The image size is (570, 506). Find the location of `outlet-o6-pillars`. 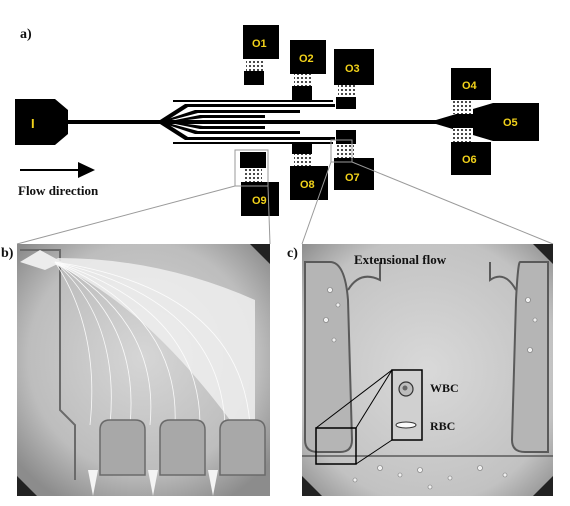

outlet-o6-pillars is located at coordinates (463, 135).